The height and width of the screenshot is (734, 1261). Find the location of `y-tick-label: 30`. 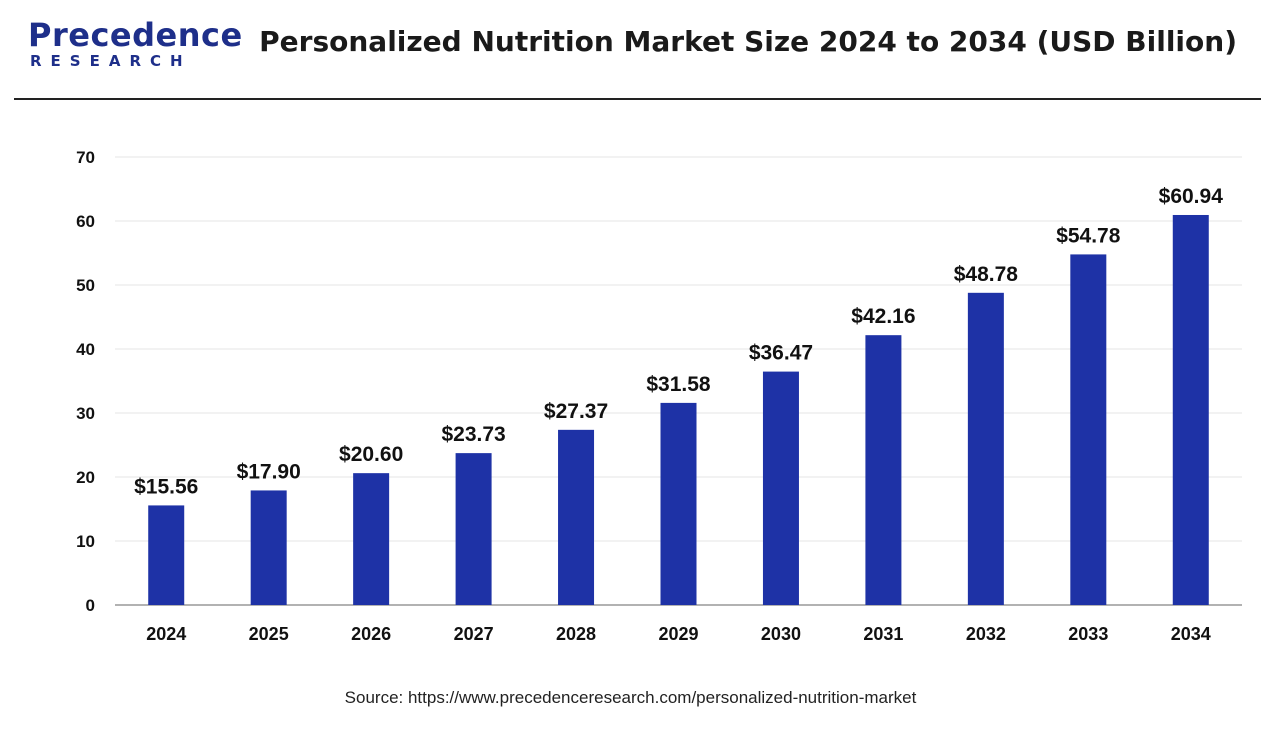

y-tick-label: 30 is located at coordinates (85, 413).